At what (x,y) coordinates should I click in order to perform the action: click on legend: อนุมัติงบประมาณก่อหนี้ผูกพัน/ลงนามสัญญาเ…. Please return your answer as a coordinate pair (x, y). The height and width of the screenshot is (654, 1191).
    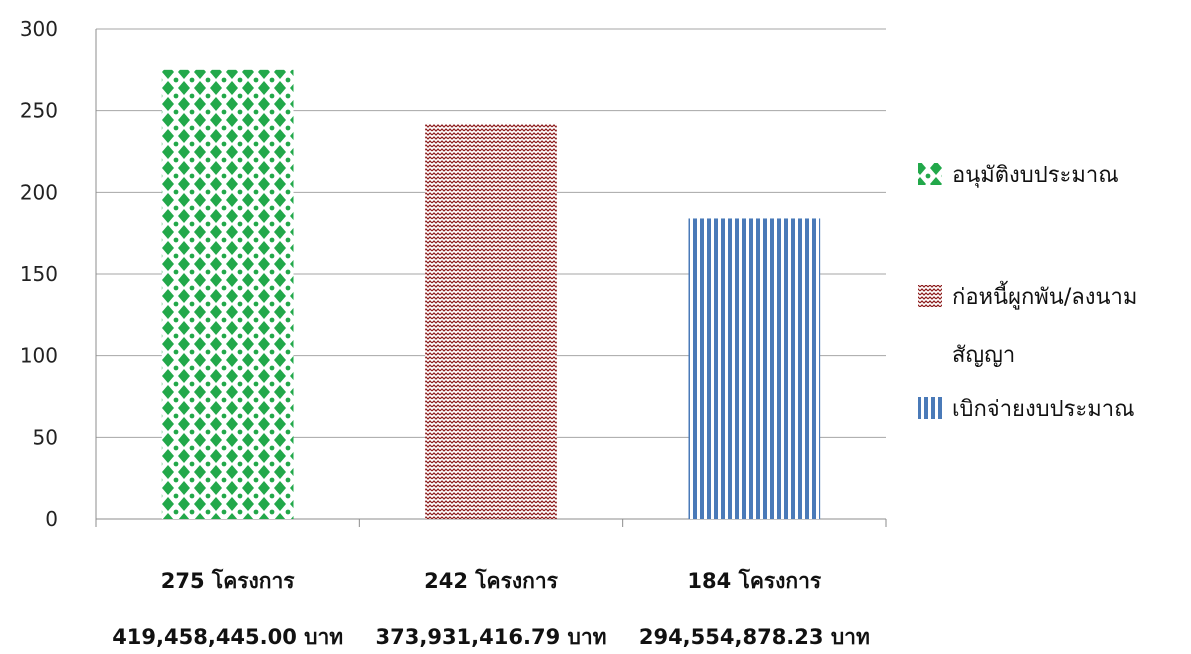
    Looking at the image, I should click on (1027, 292).